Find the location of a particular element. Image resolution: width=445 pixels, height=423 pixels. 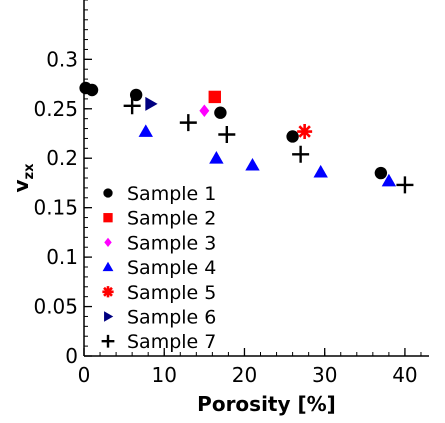

x-tick-label: 30 is located at coordinates (324, 375).